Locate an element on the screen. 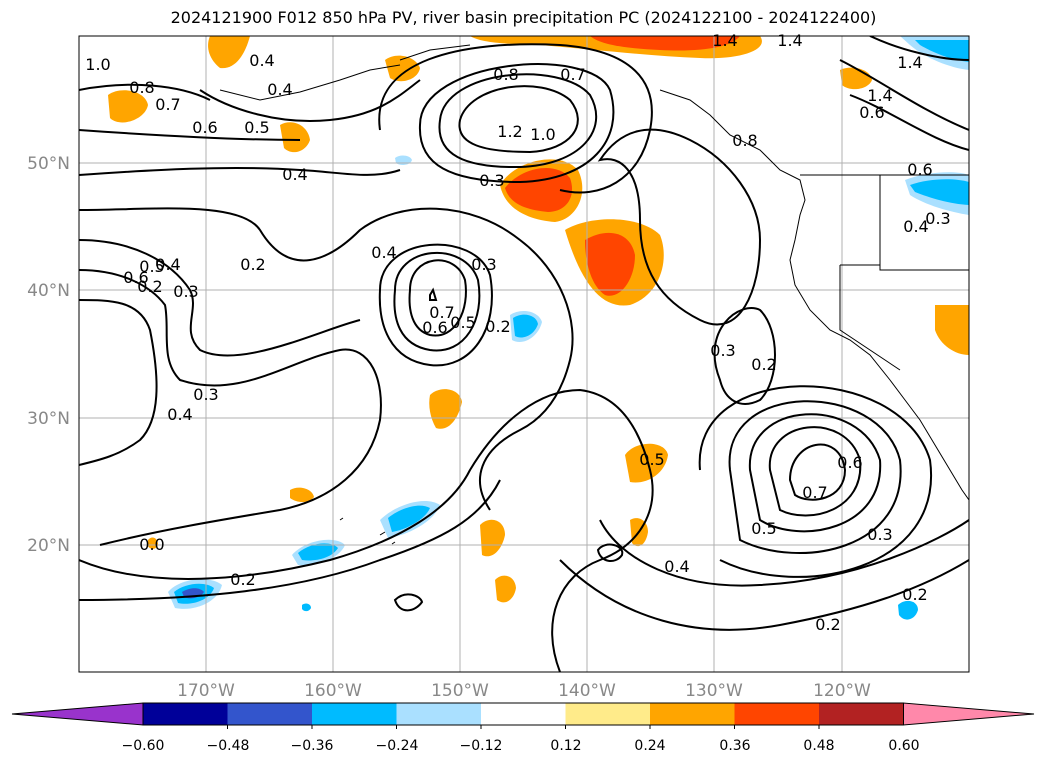 Image resolution: width=1047 pixels, height=765 pixels. lon-label: 170°W is located at coordinates (206, 691).